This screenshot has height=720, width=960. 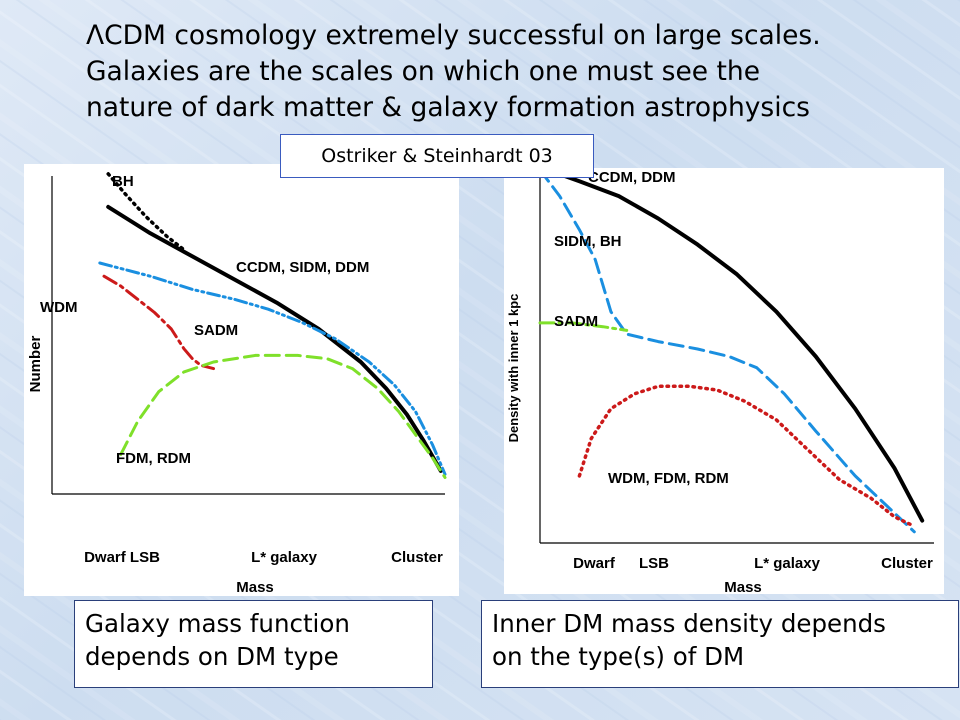 What do you see at coordinates (632, 177) in the screenshot?
I see `series-label-ccdm-ddm: CCDM, DDM` at bounding box center [632, 177].